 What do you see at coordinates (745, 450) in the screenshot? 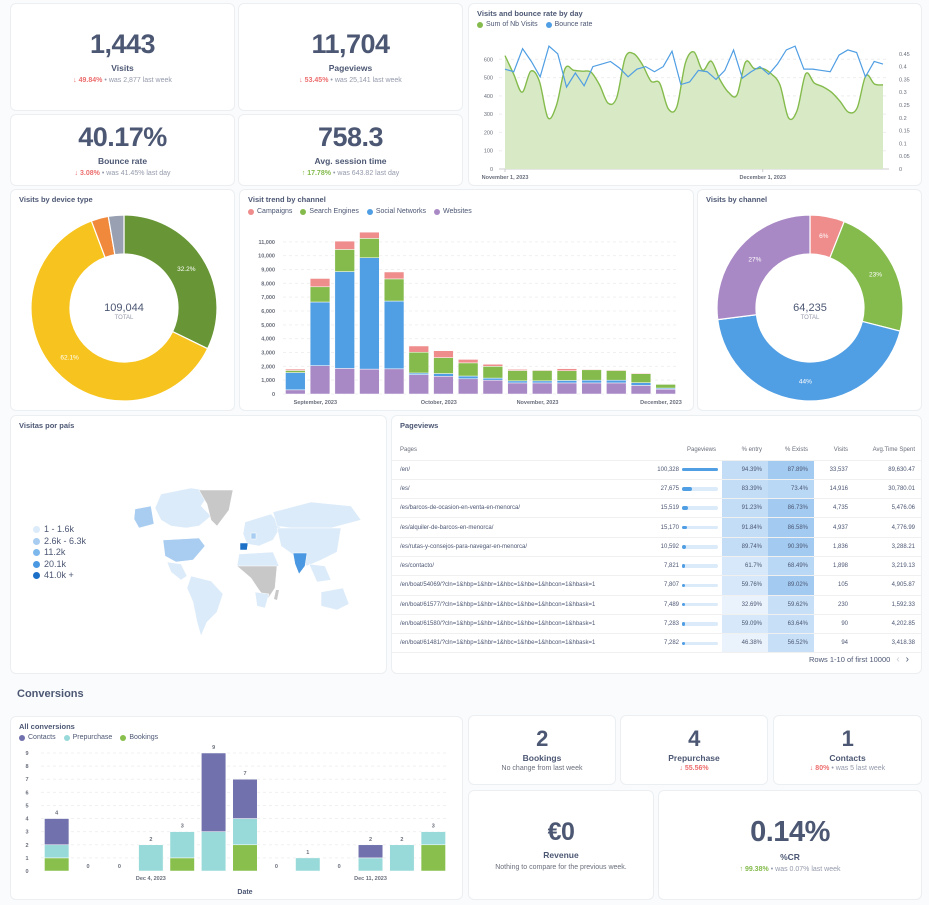
I see `column-header-entry: % entry` at bounding box center [745, 450].